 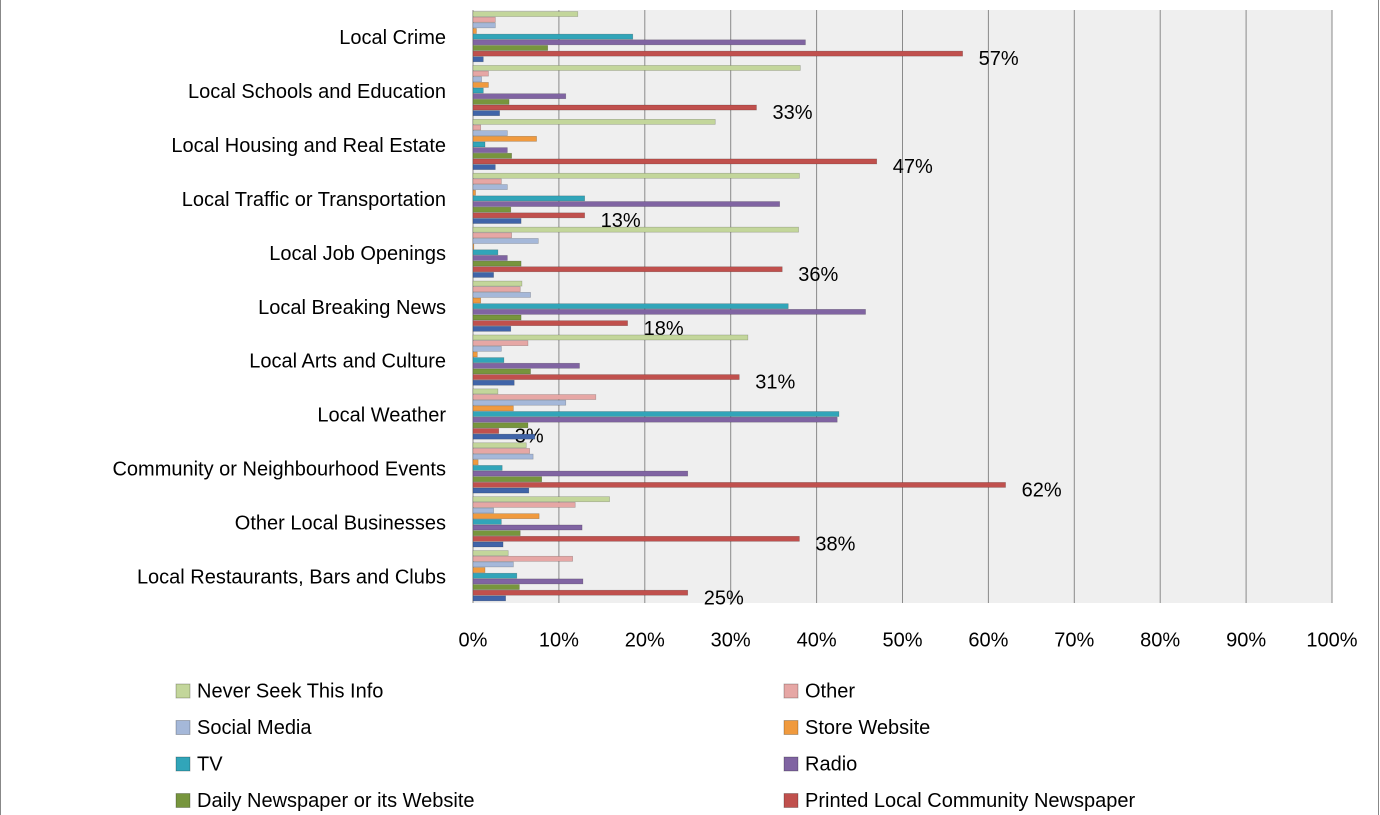 What do you see at coordinates (352, 308) in the screenshot?
I see `y-tick-label: Local Breaking News` at bounding box center [352, 308].